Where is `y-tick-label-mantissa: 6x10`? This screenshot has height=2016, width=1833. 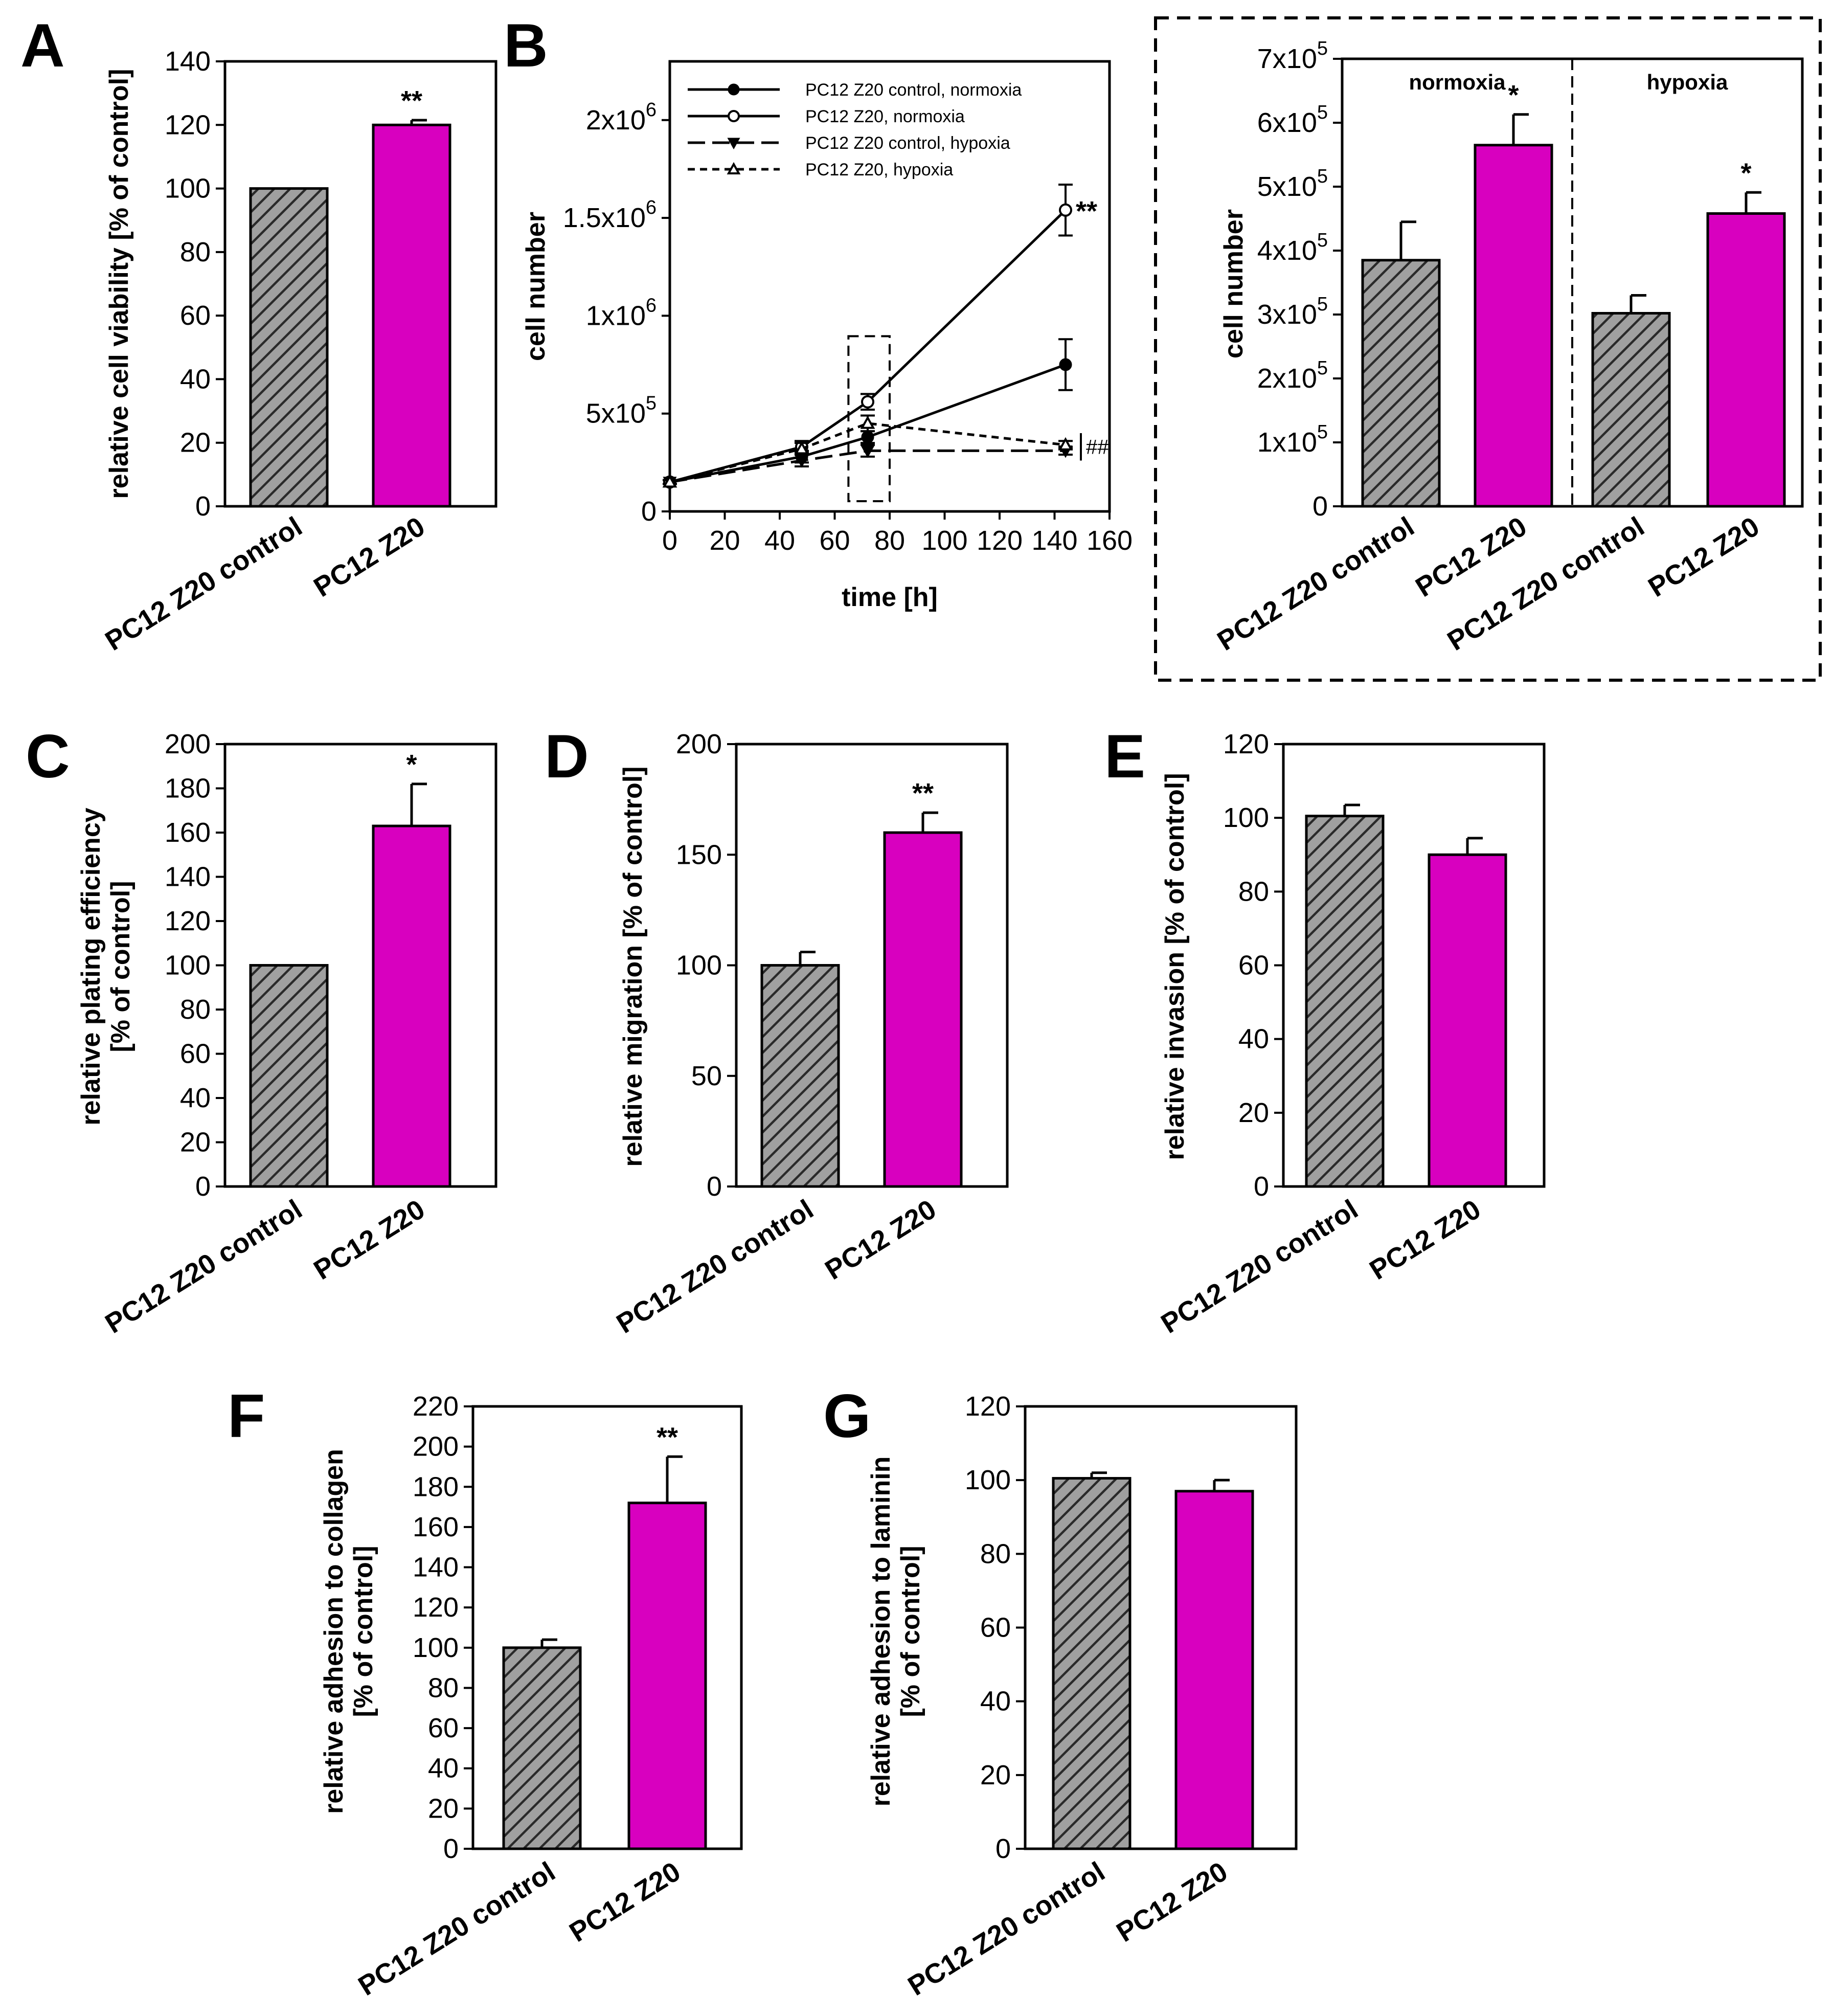 y-tick-label-mantissa: 6x10 is located at coordinates (1287, 122).